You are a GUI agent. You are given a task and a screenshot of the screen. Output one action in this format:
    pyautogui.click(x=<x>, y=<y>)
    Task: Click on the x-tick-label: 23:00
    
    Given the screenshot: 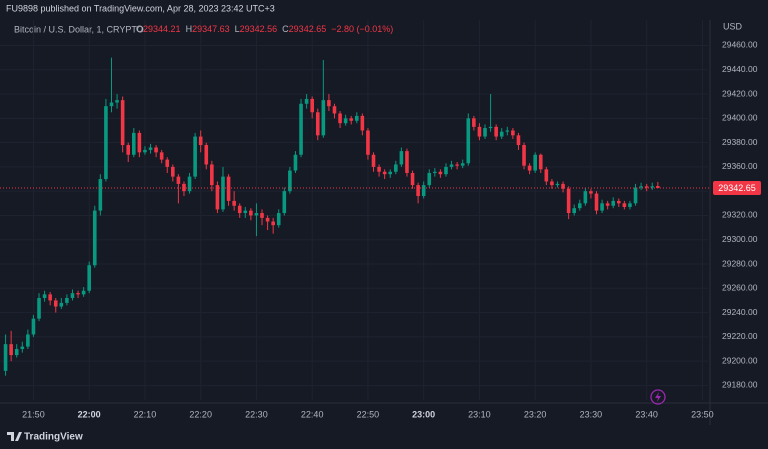 What is the action you would take?
    pyautogui.click(x=423, y=414)
    